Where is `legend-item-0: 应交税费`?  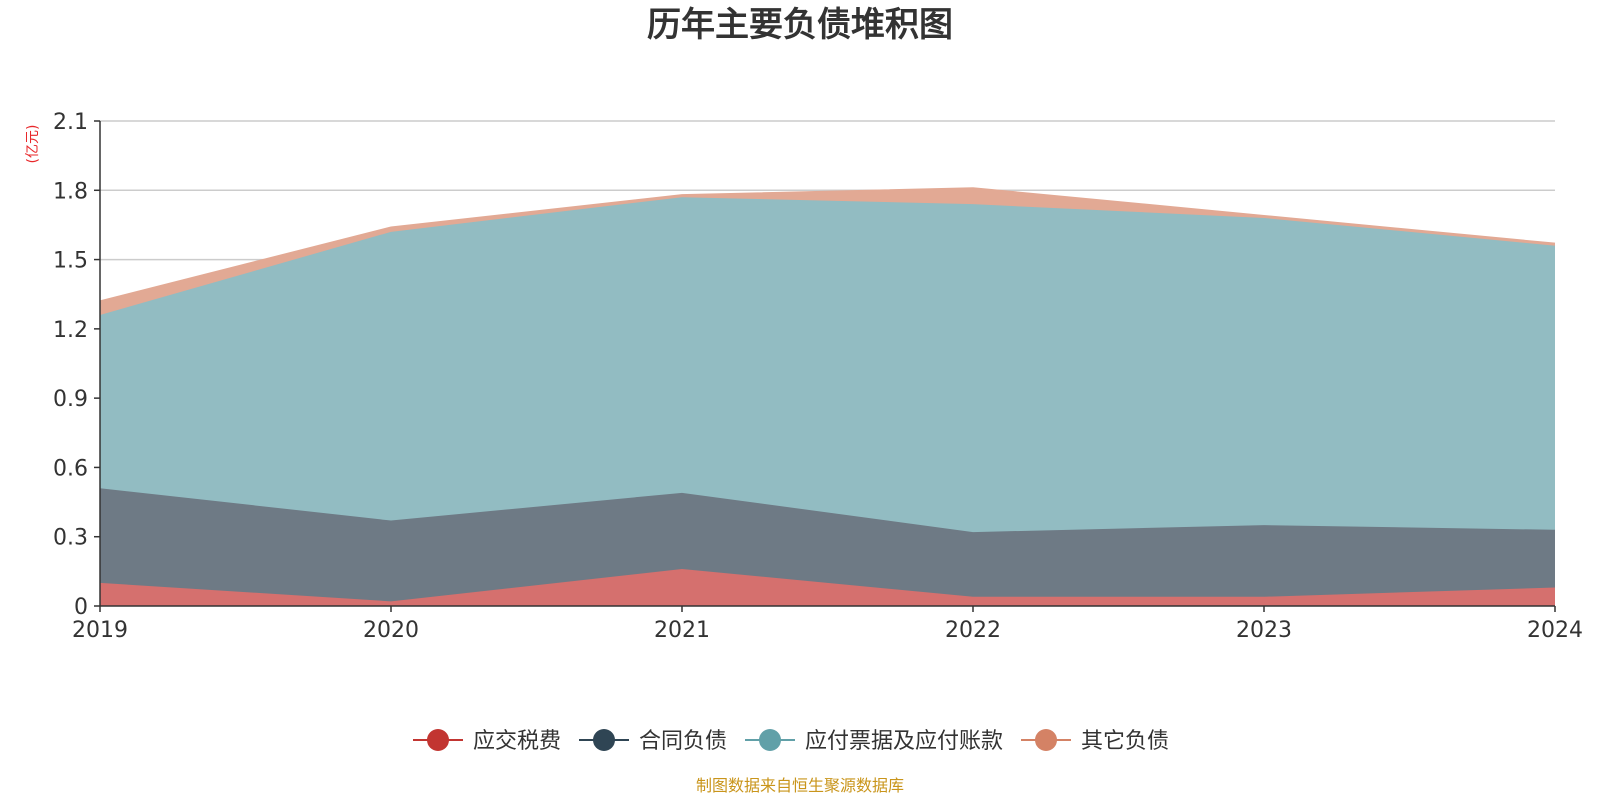
legend-item-0: 应交税费 is located at coordinates (487, 741).